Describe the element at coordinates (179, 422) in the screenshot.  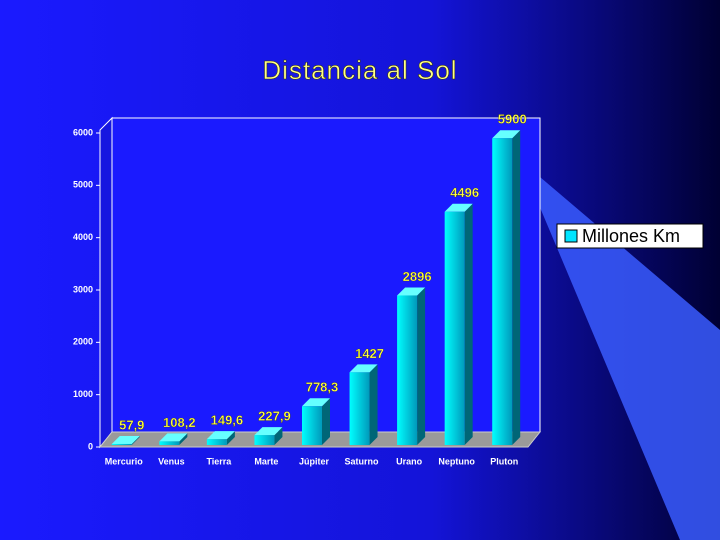
I see `data-label: 108,2` at that location.